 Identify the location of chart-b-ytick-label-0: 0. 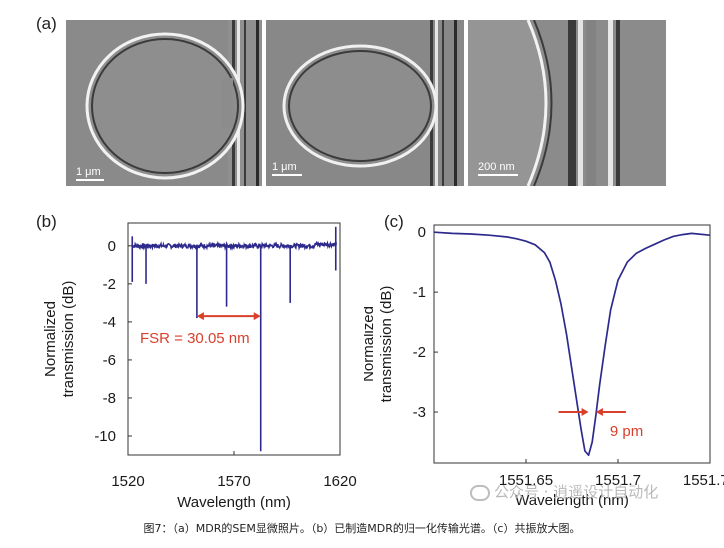
(112, 246).